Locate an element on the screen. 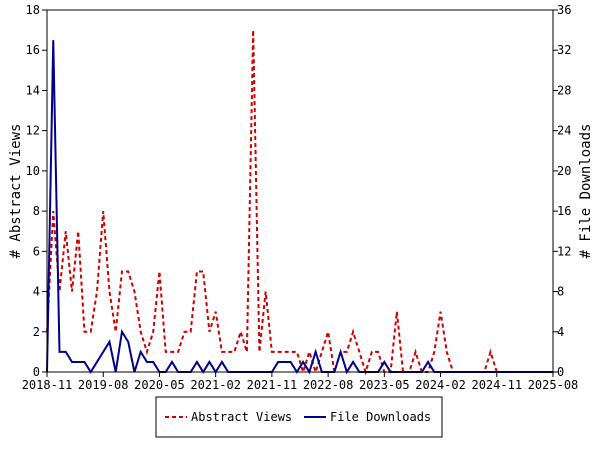 This screenshot has width=600, height=450. y-tick-label: 16 is located at coordinates (33, 50).